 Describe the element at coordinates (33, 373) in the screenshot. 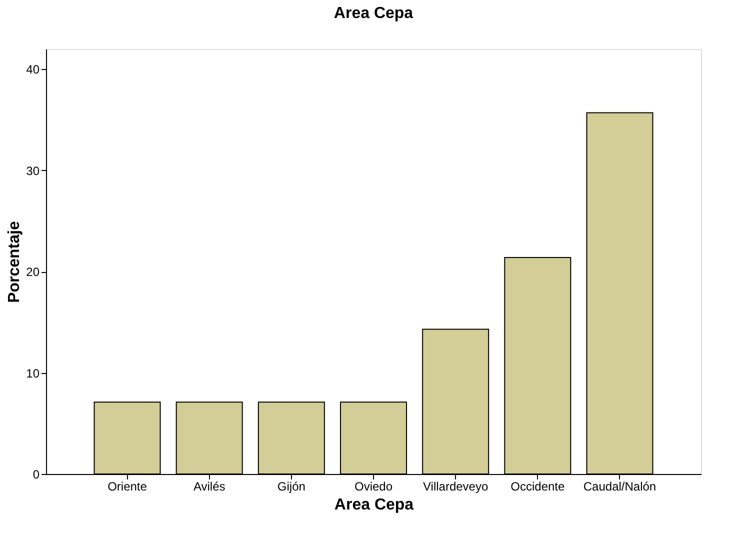

I see `y-tick-label: 10` at that location.